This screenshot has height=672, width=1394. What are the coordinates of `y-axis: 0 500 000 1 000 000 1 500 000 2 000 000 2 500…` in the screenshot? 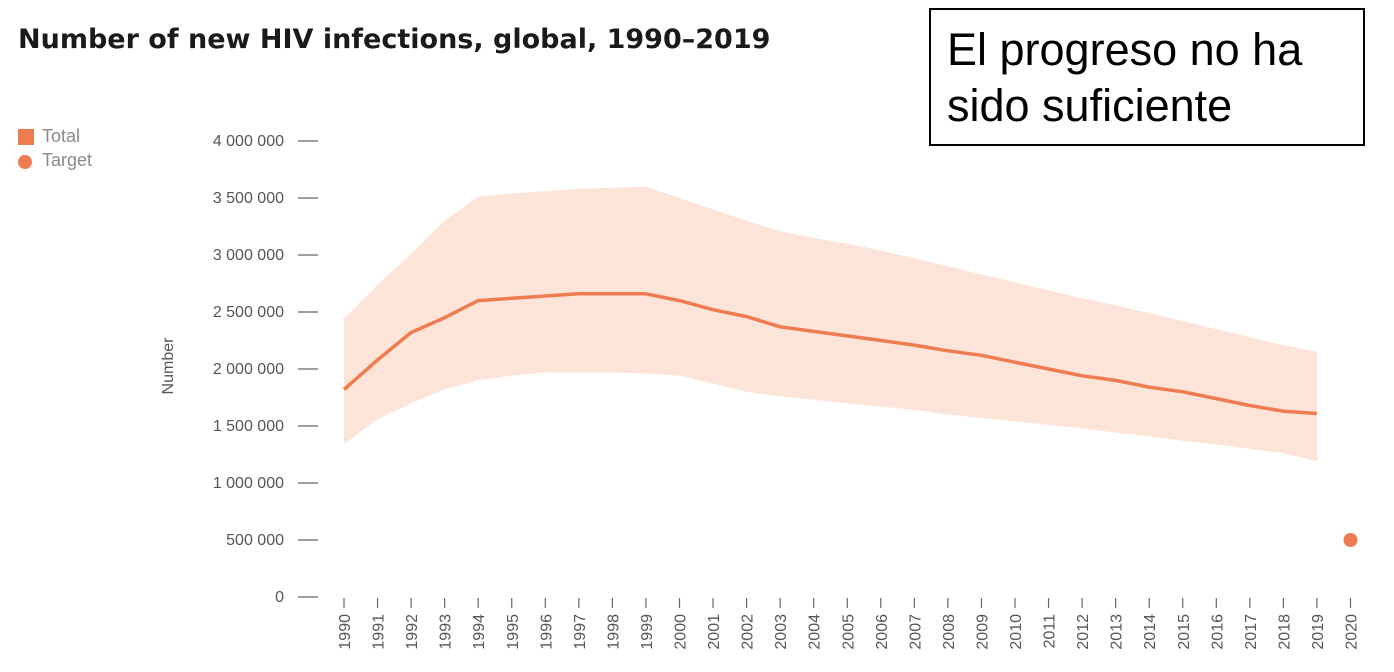 It's located at (265, 369).